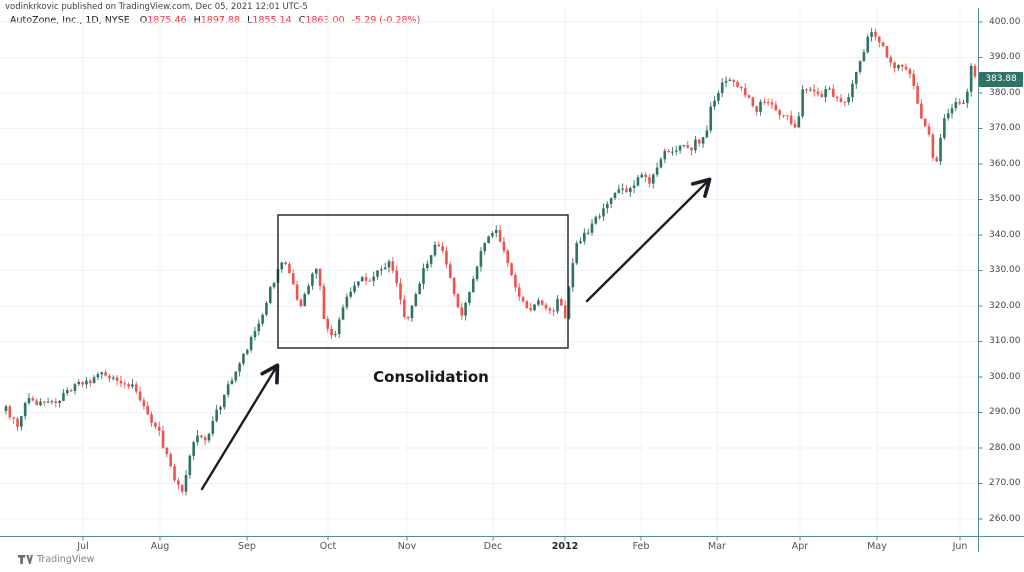 This screenshot has height=572, width=1024. What do you see at coordinates (1005, 234) in the screenshot?
I see `y-axis-label: 340.00` at bounding box center [1005, 234].